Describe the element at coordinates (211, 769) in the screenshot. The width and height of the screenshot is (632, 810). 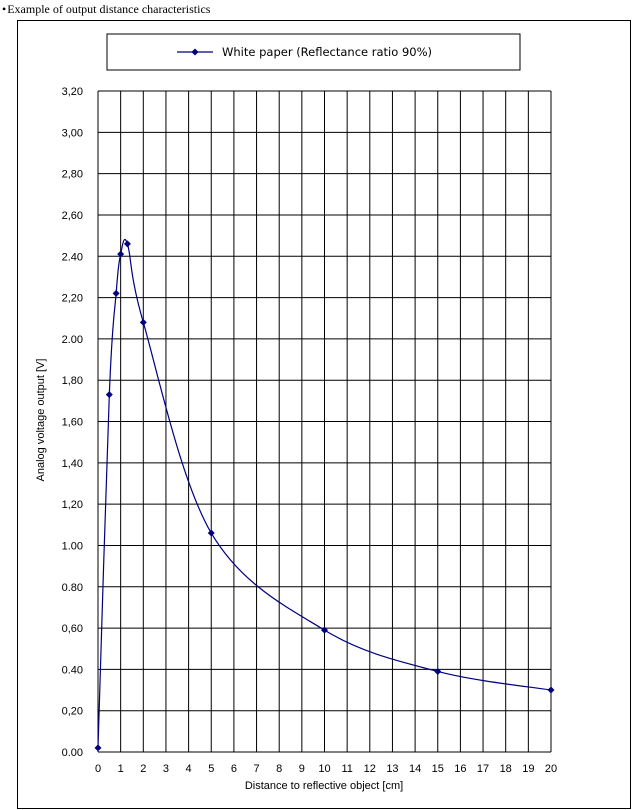
I see `x-tick-label: 5` at that location.